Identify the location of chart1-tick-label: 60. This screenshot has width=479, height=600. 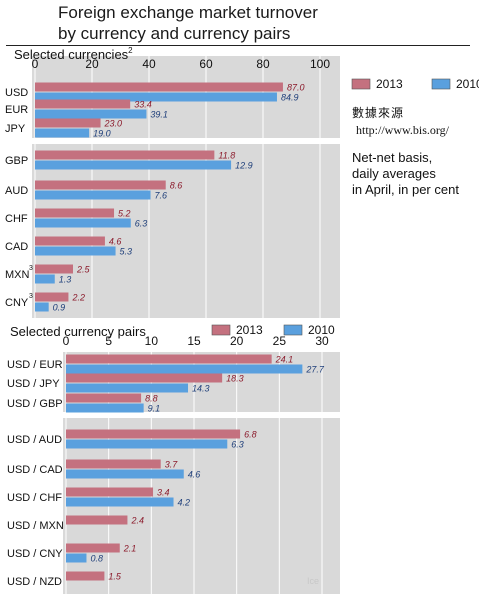
(206, 64).